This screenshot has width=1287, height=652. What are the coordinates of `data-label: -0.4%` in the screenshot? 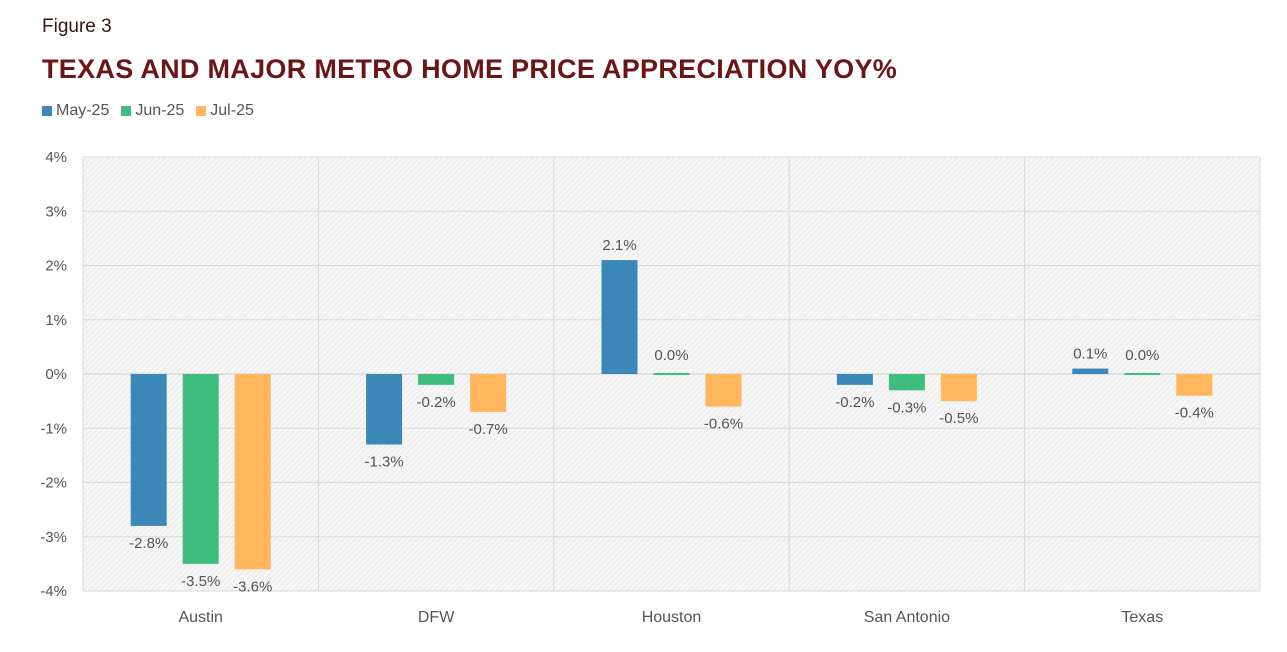 It's located at (1194, 413).